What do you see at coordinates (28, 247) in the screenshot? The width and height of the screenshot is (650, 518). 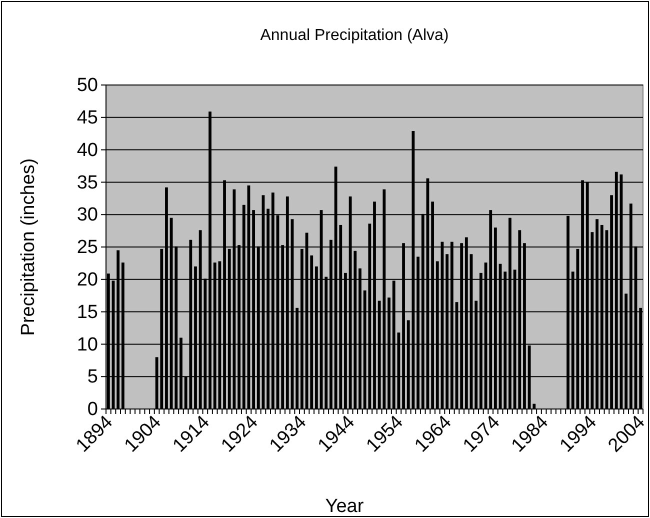 I see `y-axis-title: Precipitation (inches)` at bounding box center [28, 247].